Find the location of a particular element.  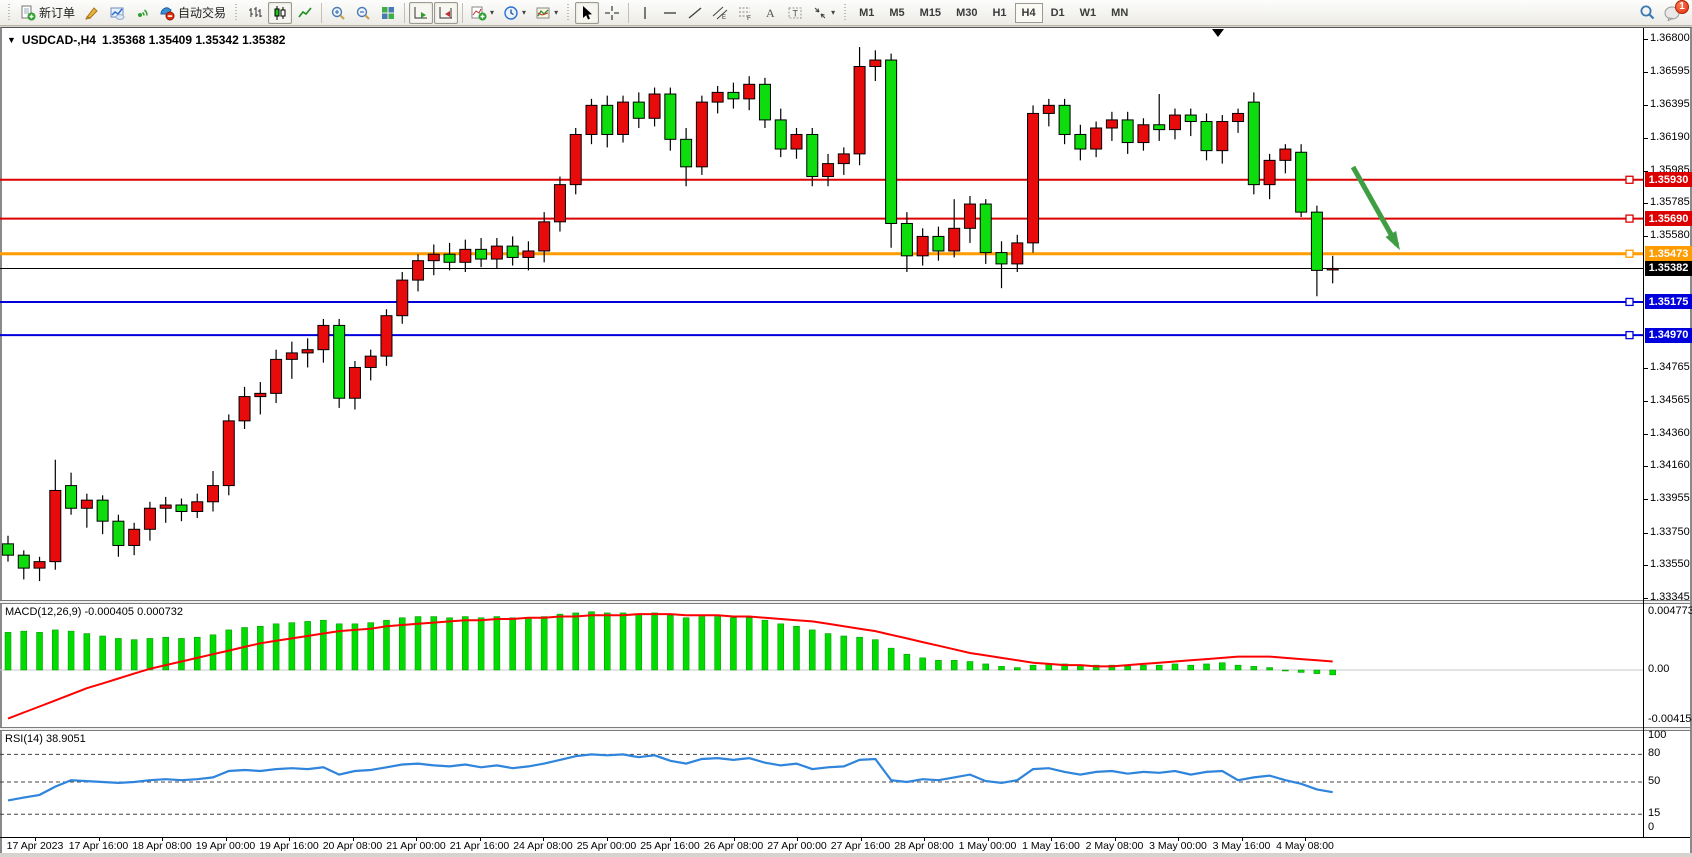

new-order-button: 新订单 is located at coordinates (47, 13).